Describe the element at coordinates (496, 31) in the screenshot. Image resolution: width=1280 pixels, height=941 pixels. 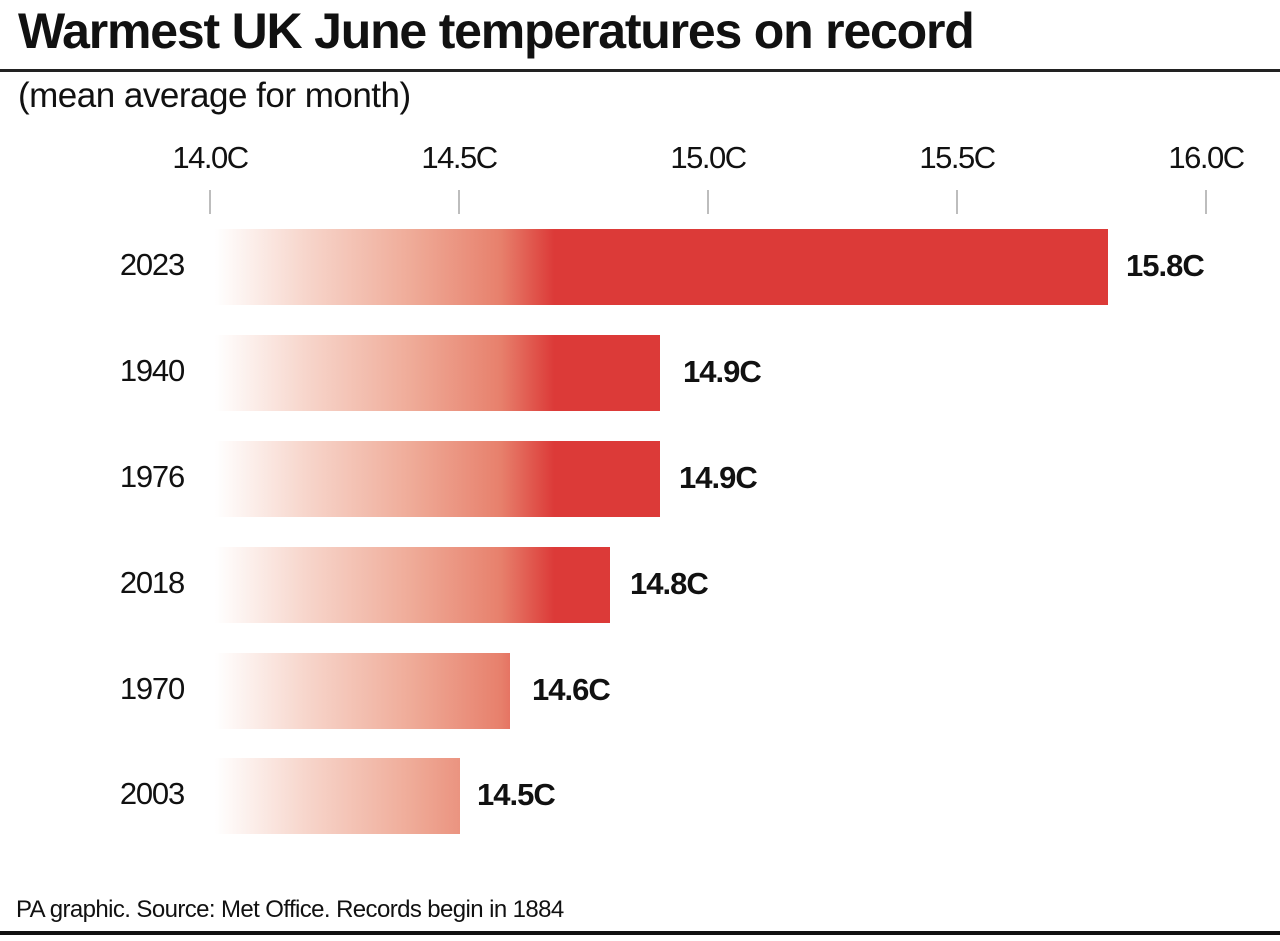
I see `chart-title: Warmest UK June temperatures on record` at that location.